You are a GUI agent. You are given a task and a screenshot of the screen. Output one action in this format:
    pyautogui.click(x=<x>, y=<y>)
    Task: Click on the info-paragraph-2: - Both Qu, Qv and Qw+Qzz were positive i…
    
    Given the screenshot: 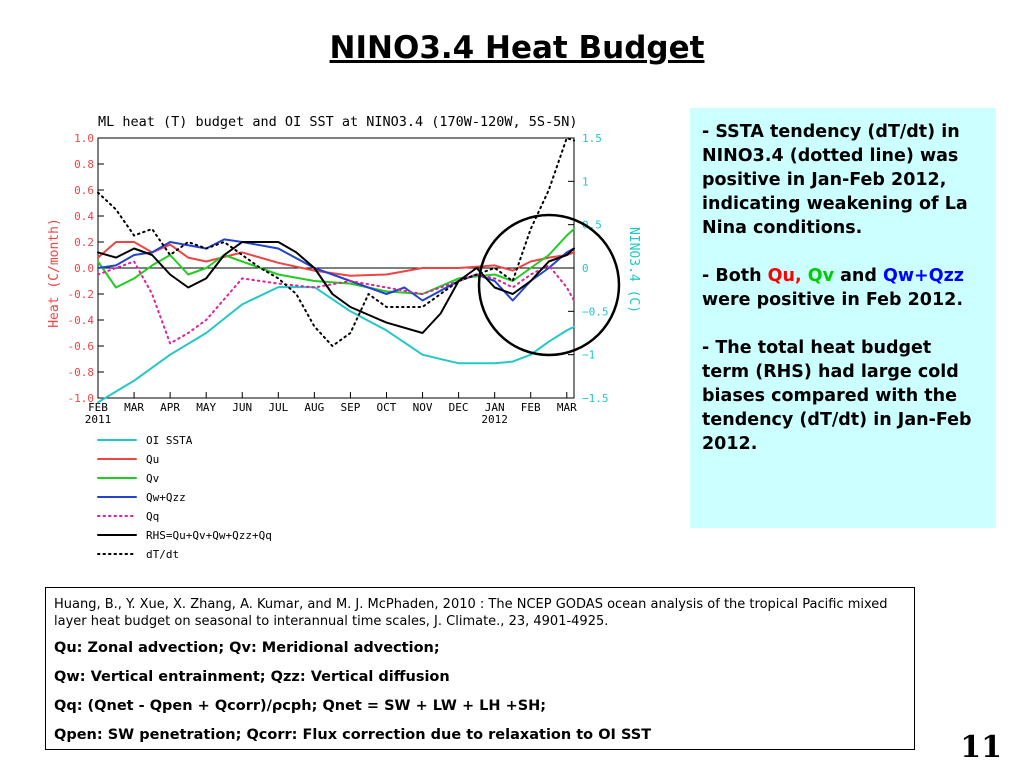 What is the action you would take?
    pyautogui.click(x=843, y=288)
    